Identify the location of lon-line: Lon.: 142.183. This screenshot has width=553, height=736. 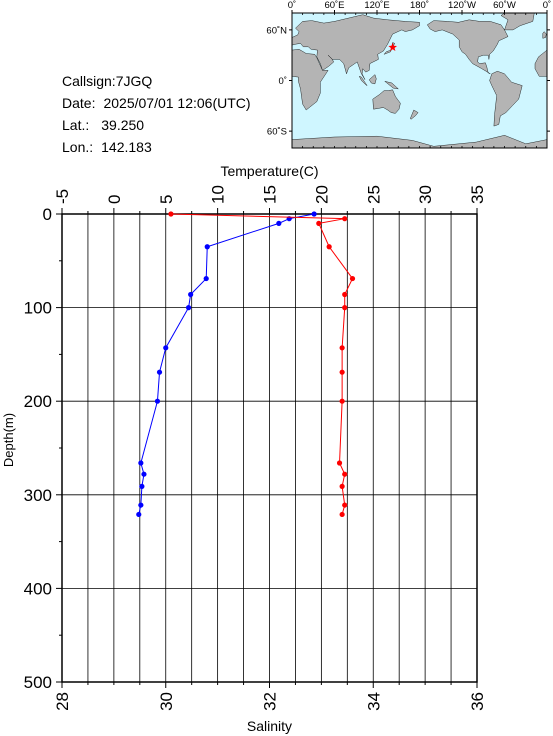
(107, 147).